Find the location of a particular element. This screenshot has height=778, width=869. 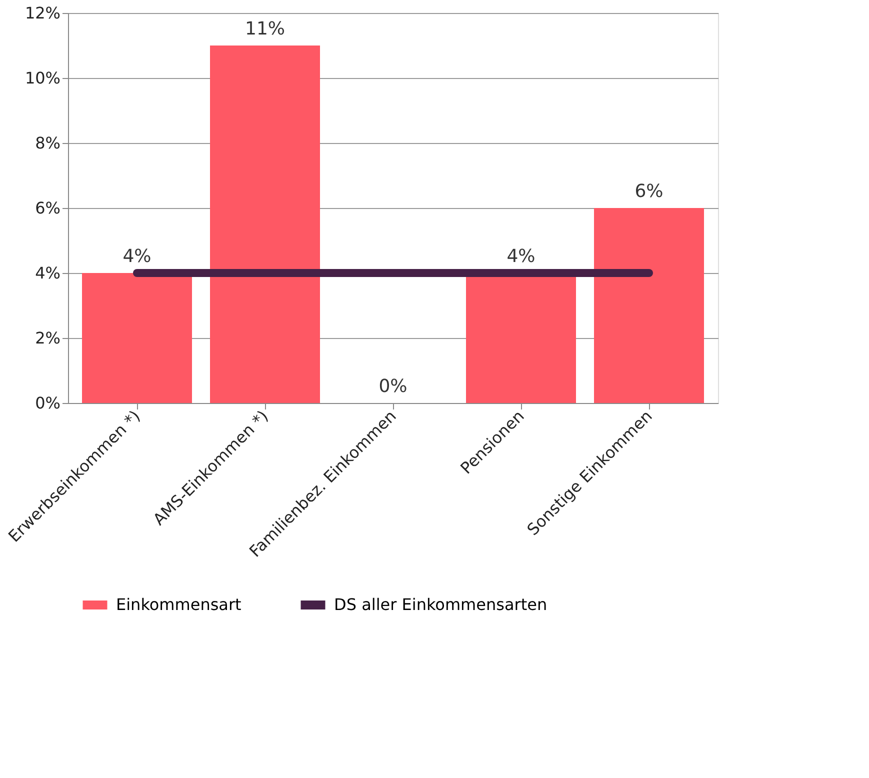

data-label: 11% is located at coordinates (265, 29).